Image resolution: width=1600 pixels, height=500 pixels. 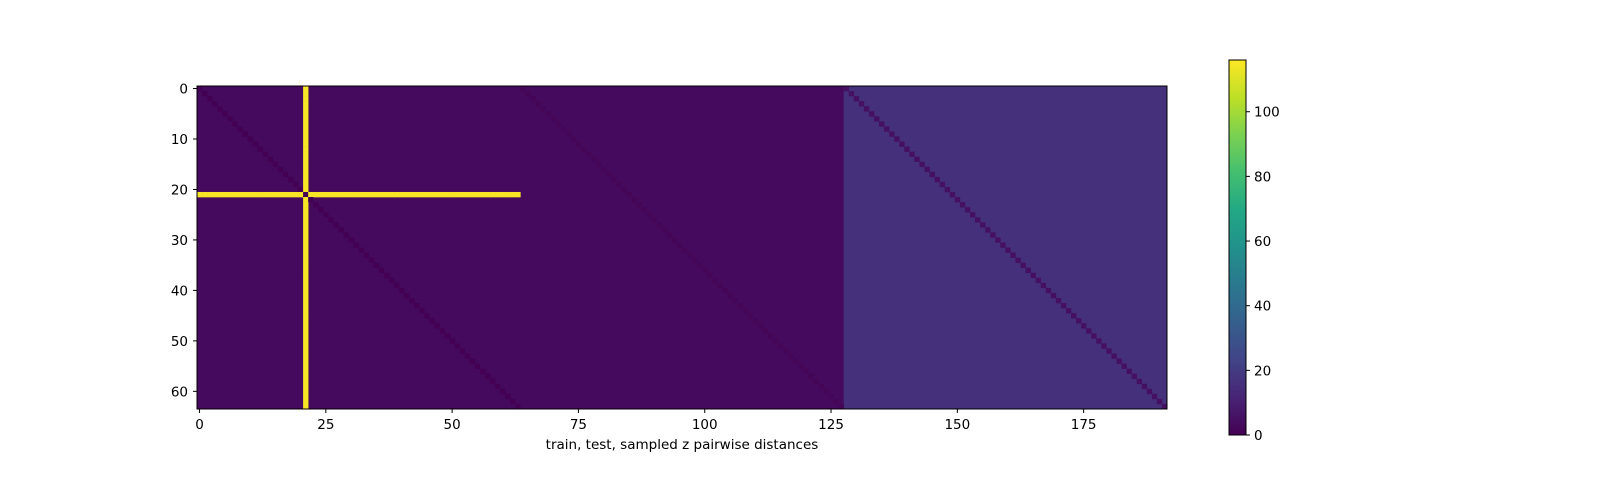 What do you see at coordinates (184, 241) in the screenshot?
I see `y-axis-ticks: 0 10 20 30 40 50 60` at bounding box center [184, 241].